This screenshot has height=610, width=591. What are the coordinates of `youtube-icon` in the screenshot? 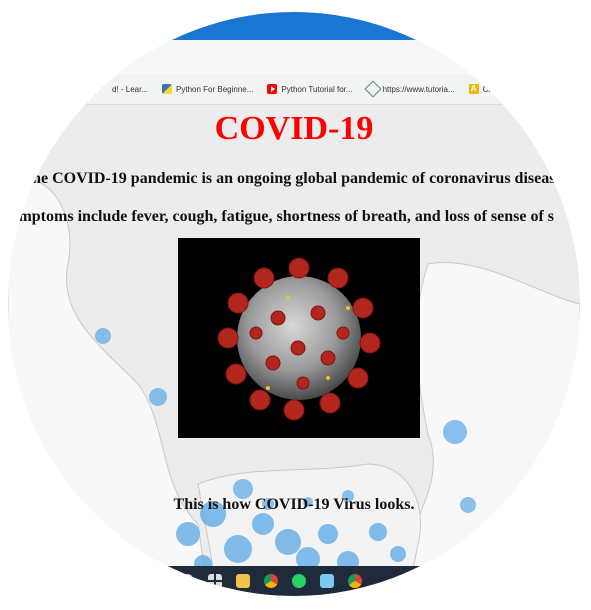 It's located at (272, 89).